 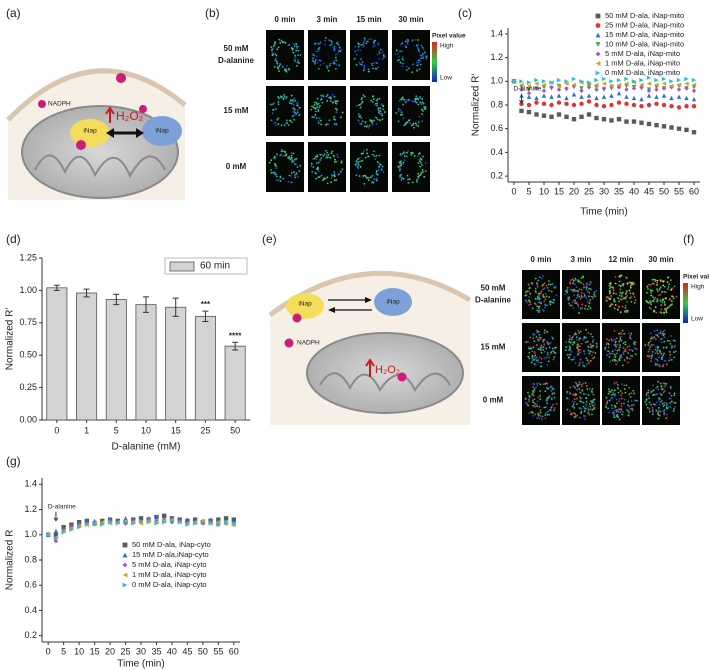 I want to click on panel-label: (g), so click(x=13, y=461).